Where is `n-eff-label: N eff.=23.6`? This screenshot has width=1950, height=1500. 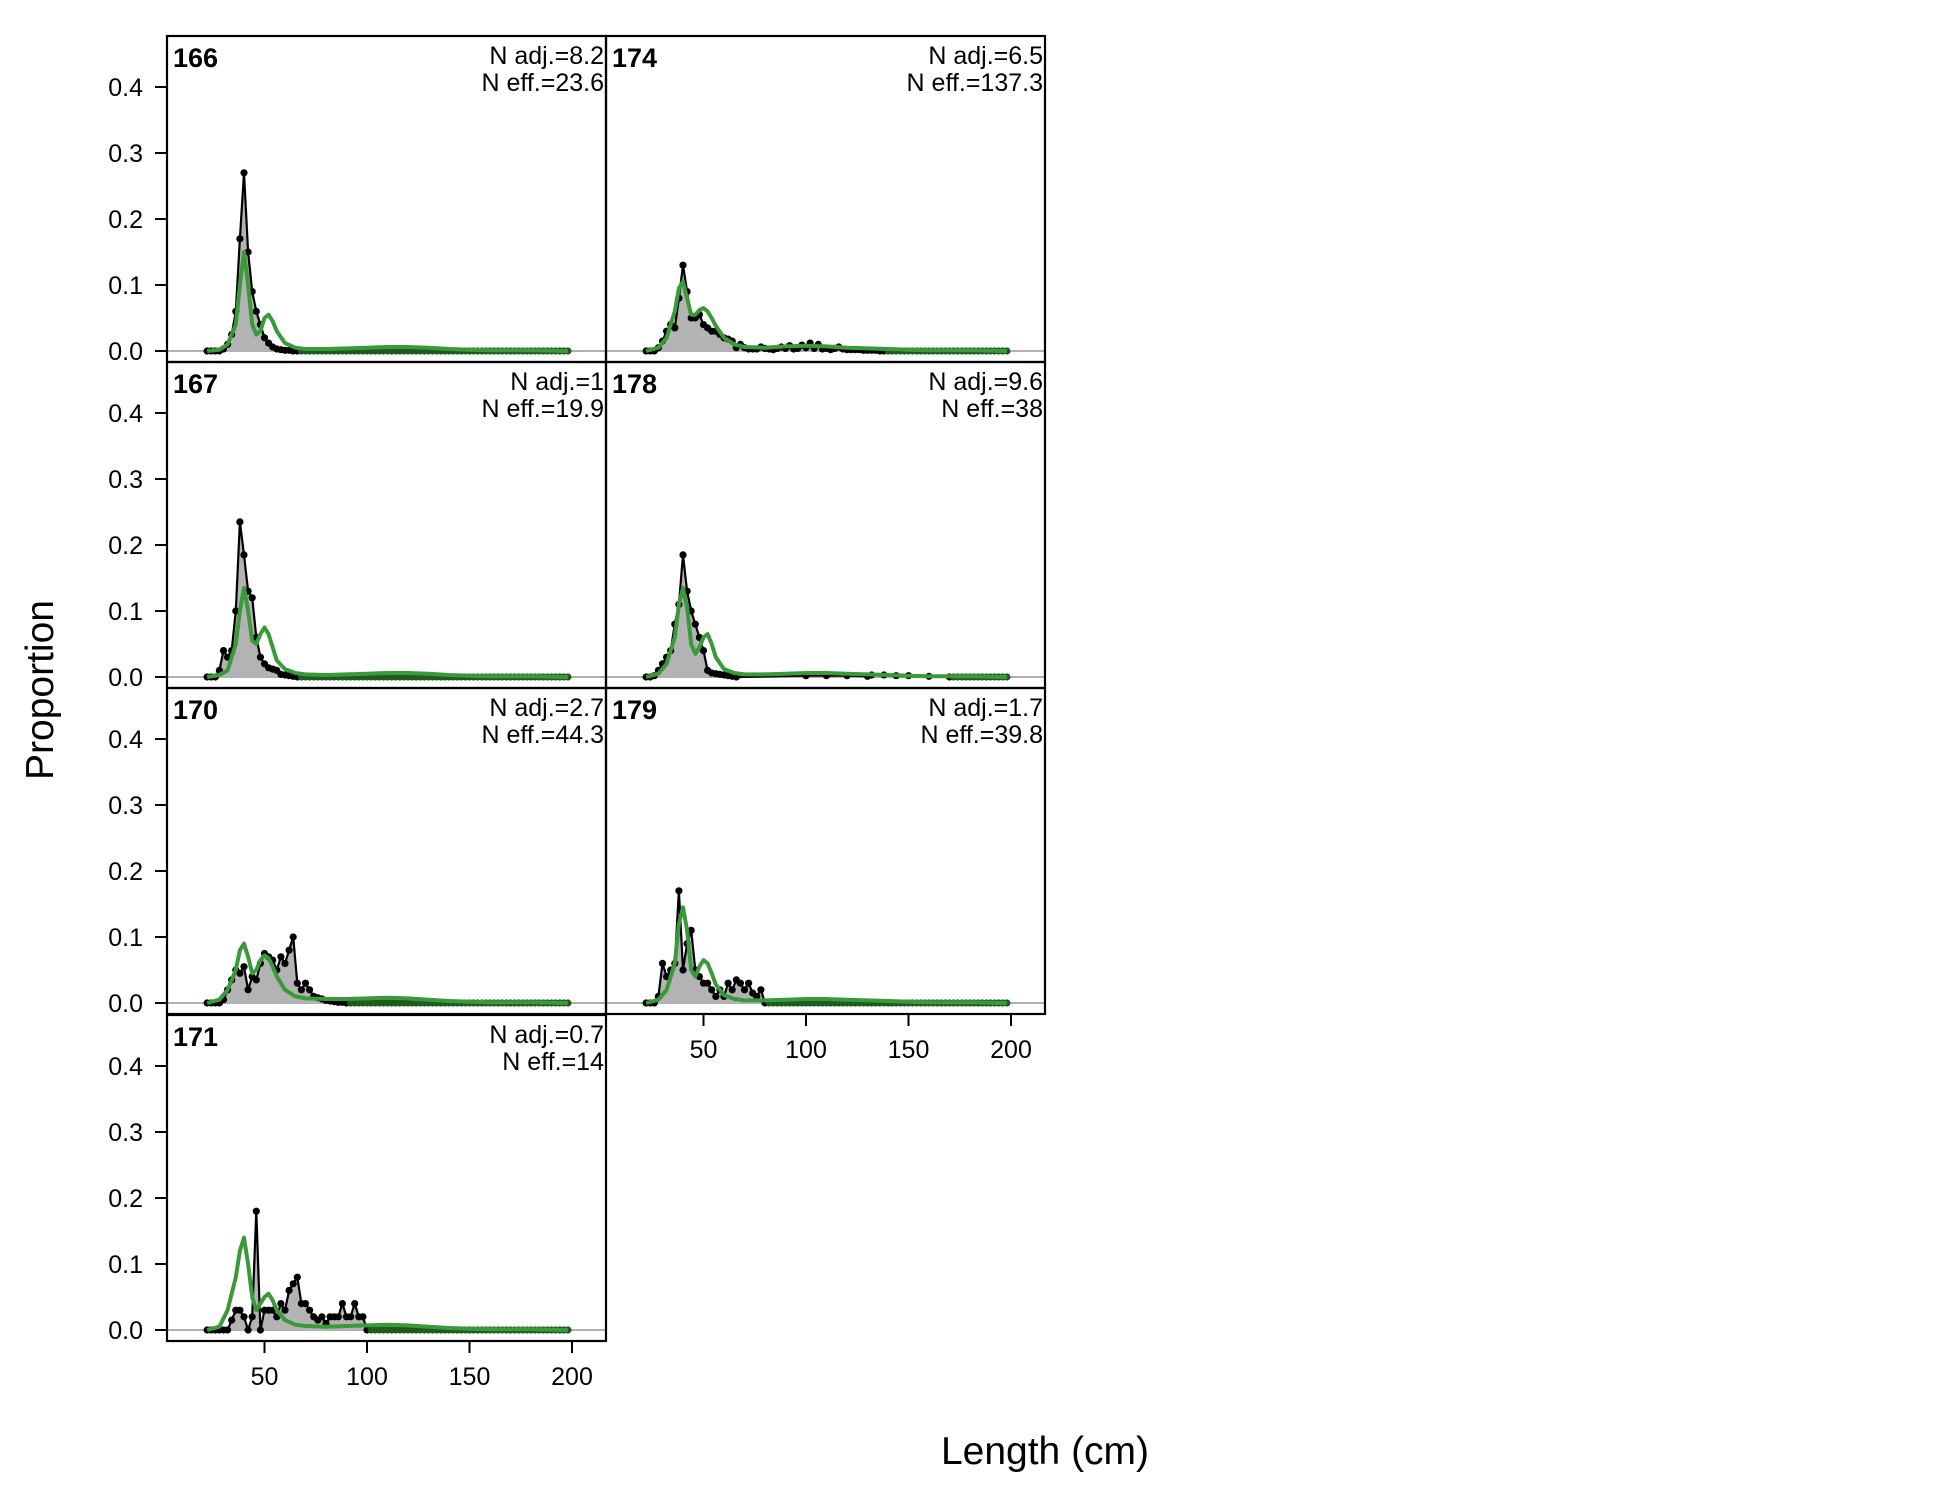
n-eff-label: N eff.=23.6 is located at coordinates (542, 83).